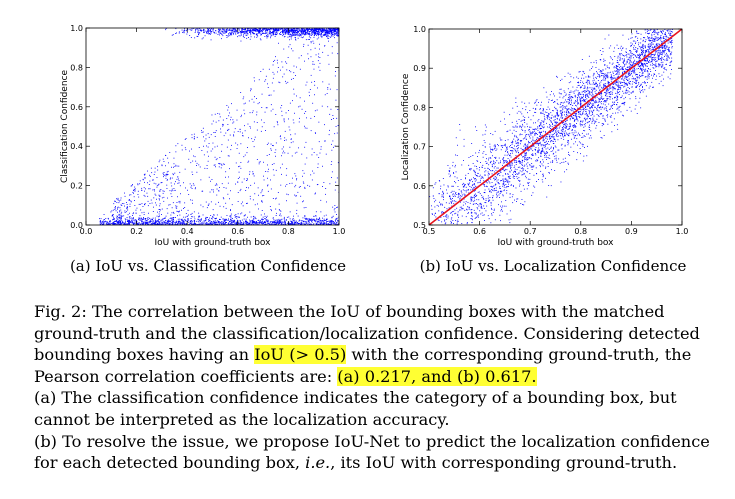 The height and width of the screenshot is (499, 735). I want to click on y-tick-label-a-5: 1.0, so click(76, 28).